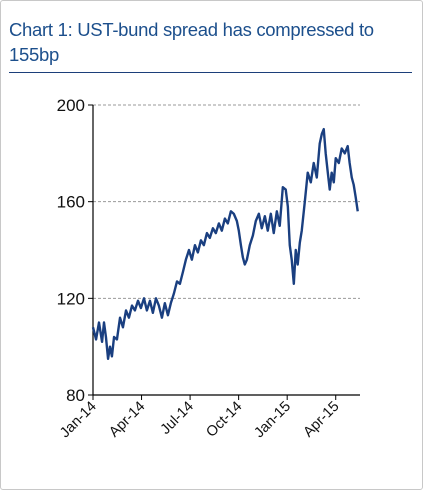  Describe the element at coordinates (210, 72) in the screenshot. I see `title-rule` at that location.